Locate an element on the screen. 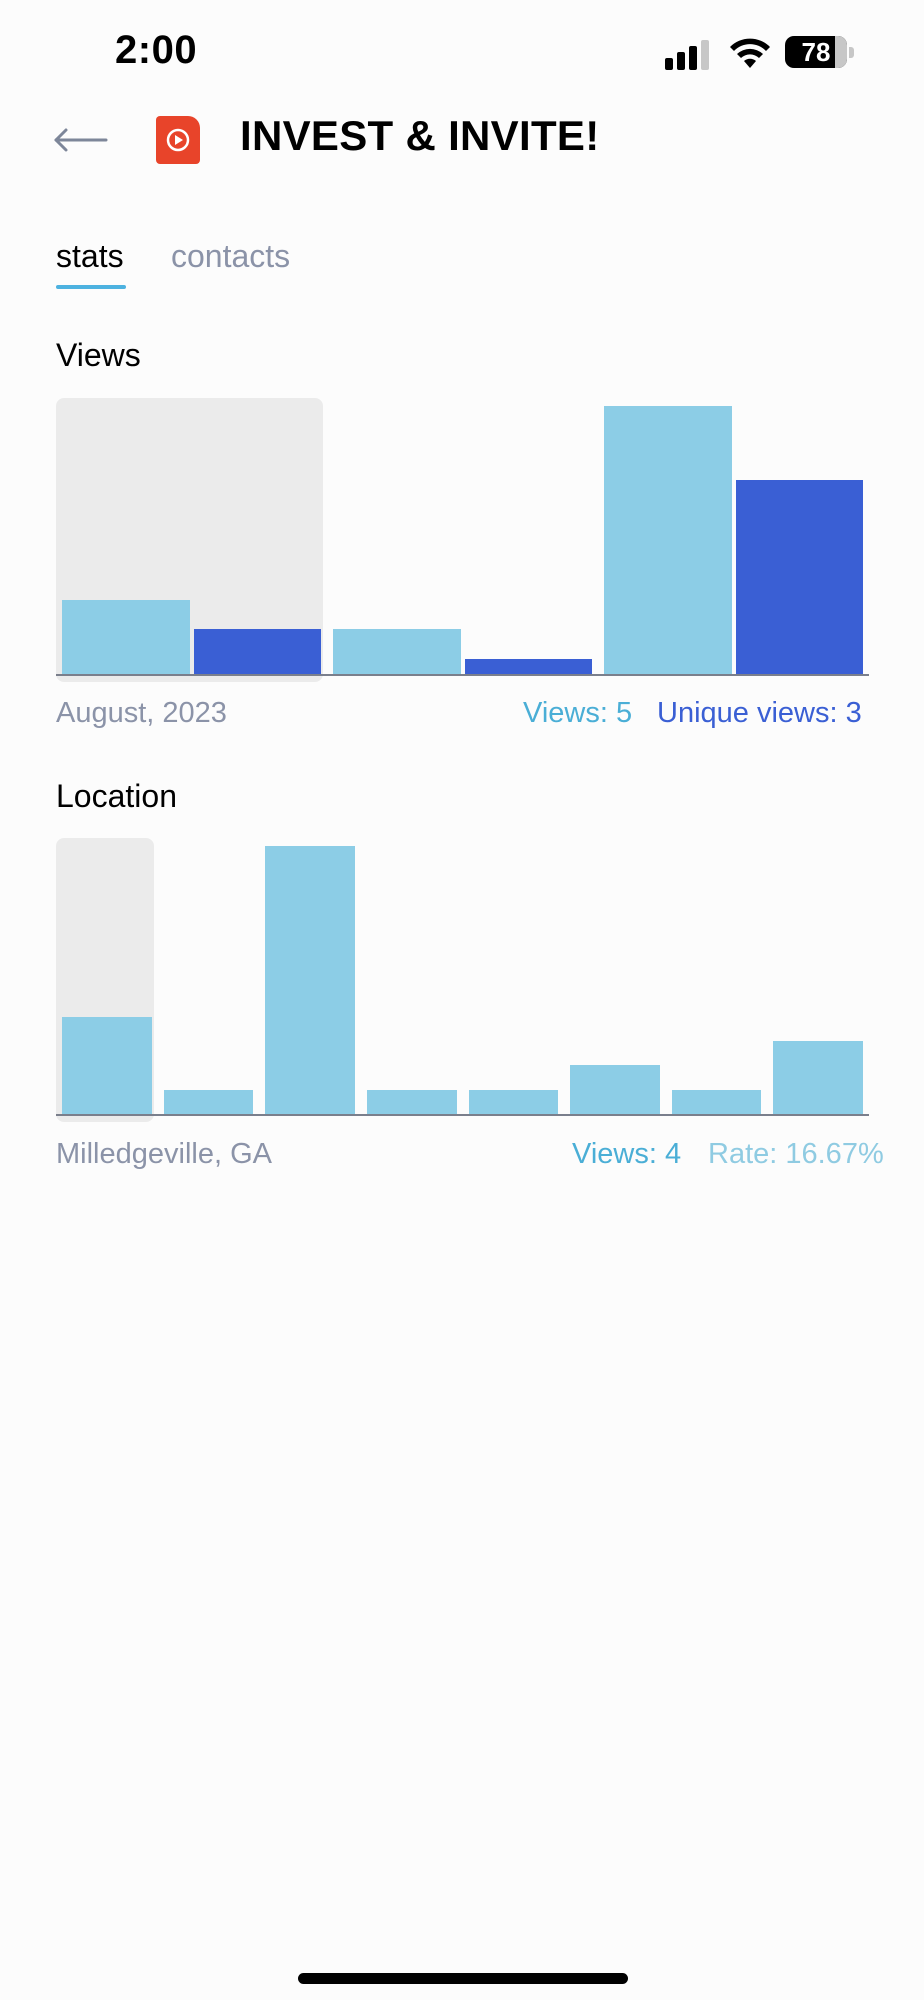 The image size is (924, 2000). play-video-icon is located at coordinates (178, 140).